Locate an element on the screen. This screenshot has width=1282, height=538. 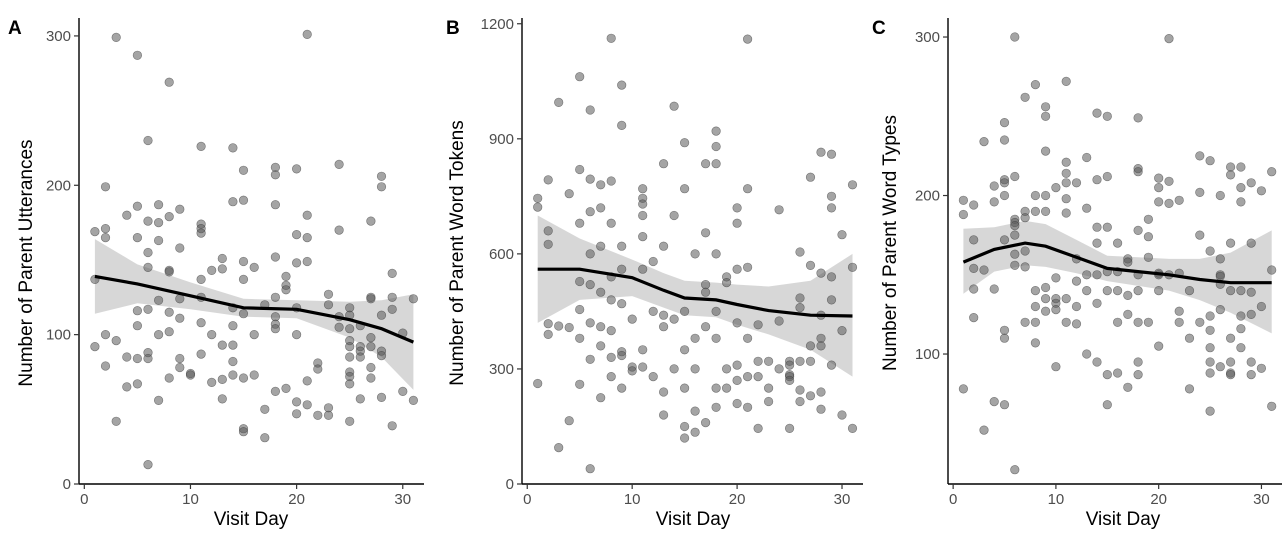
y-tick-label: 600 is located at coordinates (501, 254).